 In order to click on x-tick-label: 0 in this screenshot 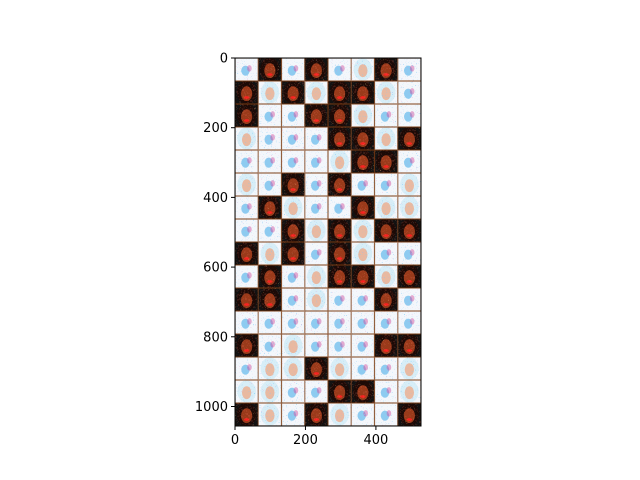, I will do `click(235, 440)`.